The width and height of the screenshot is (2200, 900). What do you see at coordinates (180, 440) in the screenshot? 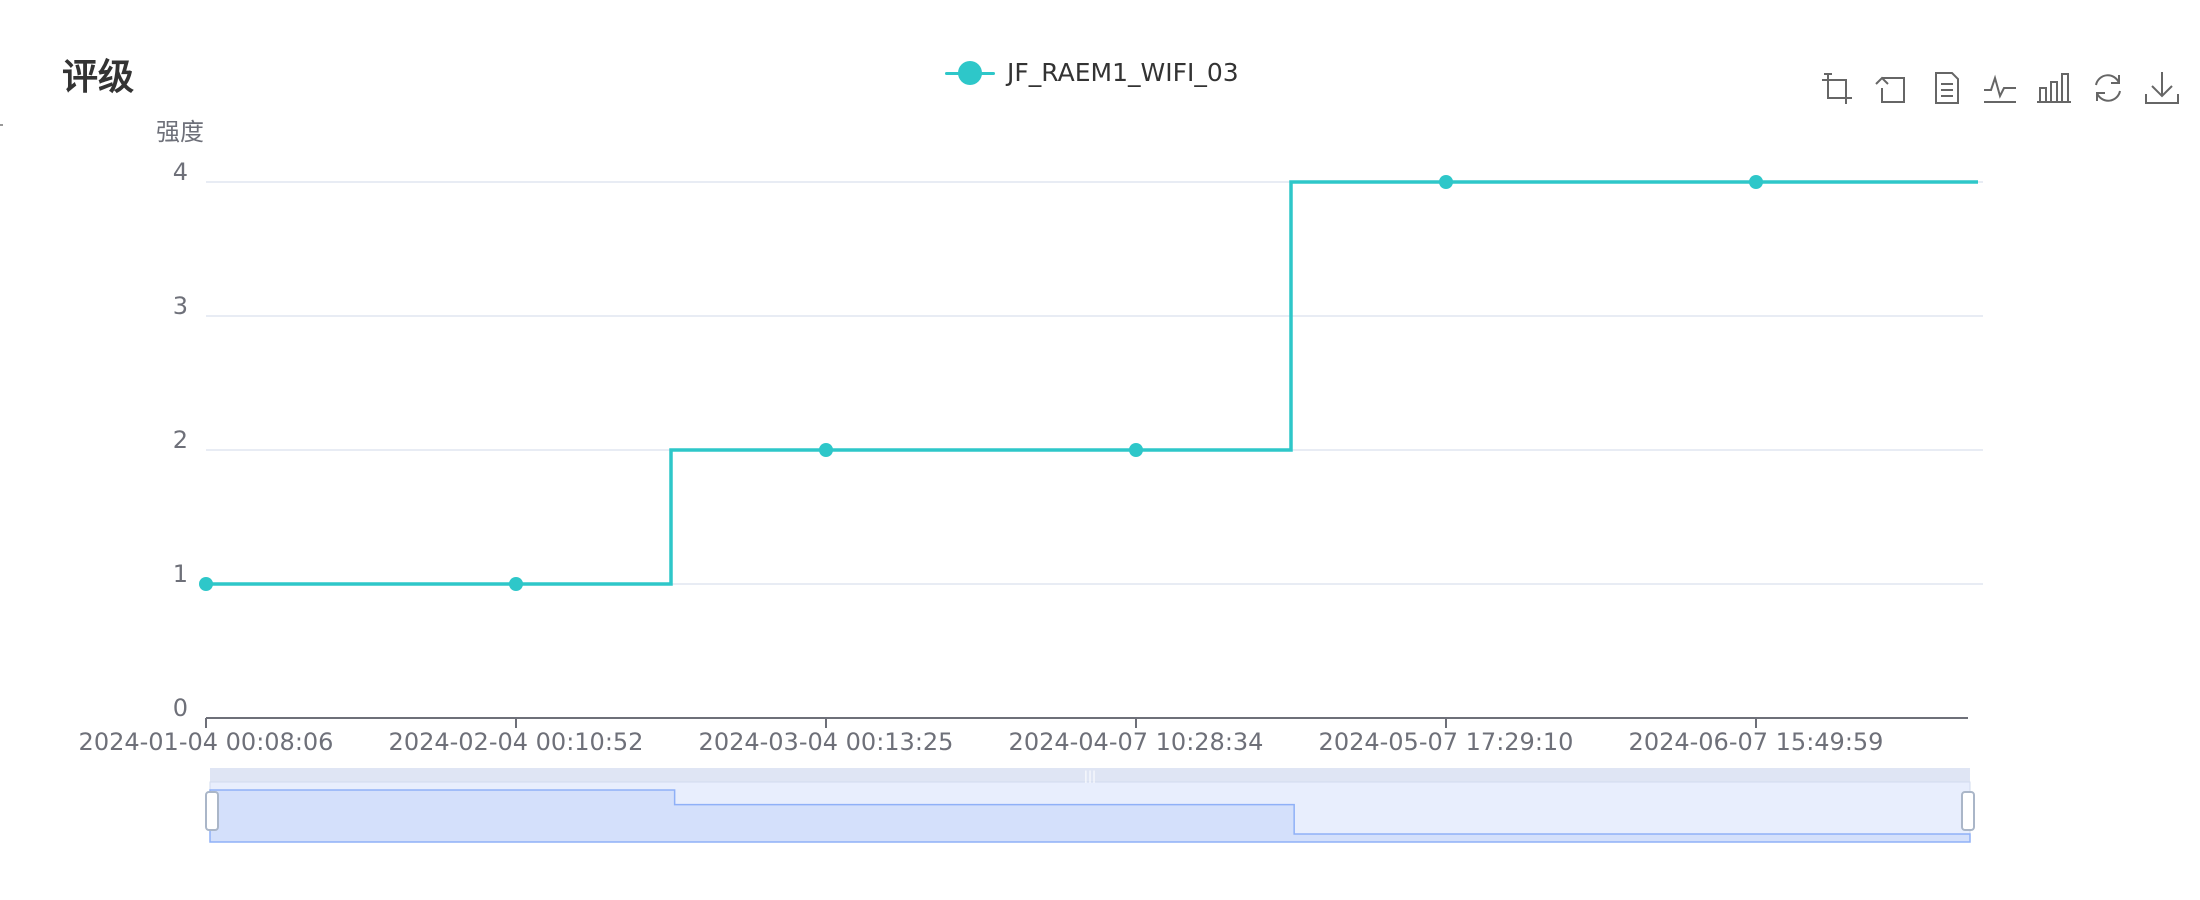
I see `y-tick-label: 2` at bounding box center [180, 440].